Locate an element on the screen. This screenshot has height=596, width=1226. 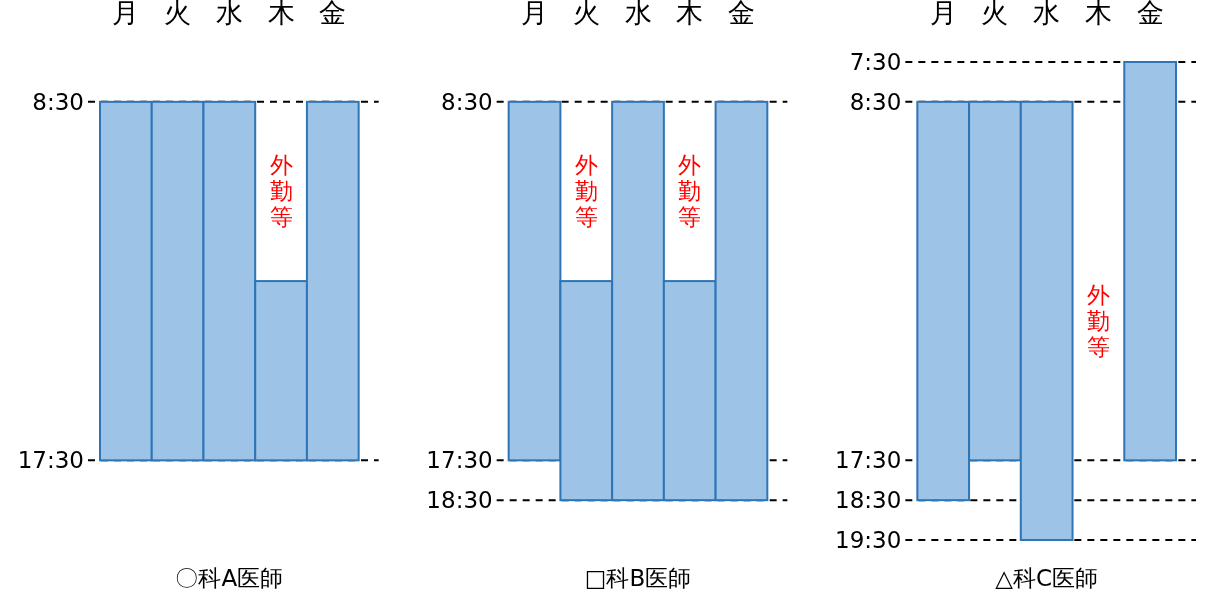
x-axis-title: □科B医師 is located at coordinates (638, 578).